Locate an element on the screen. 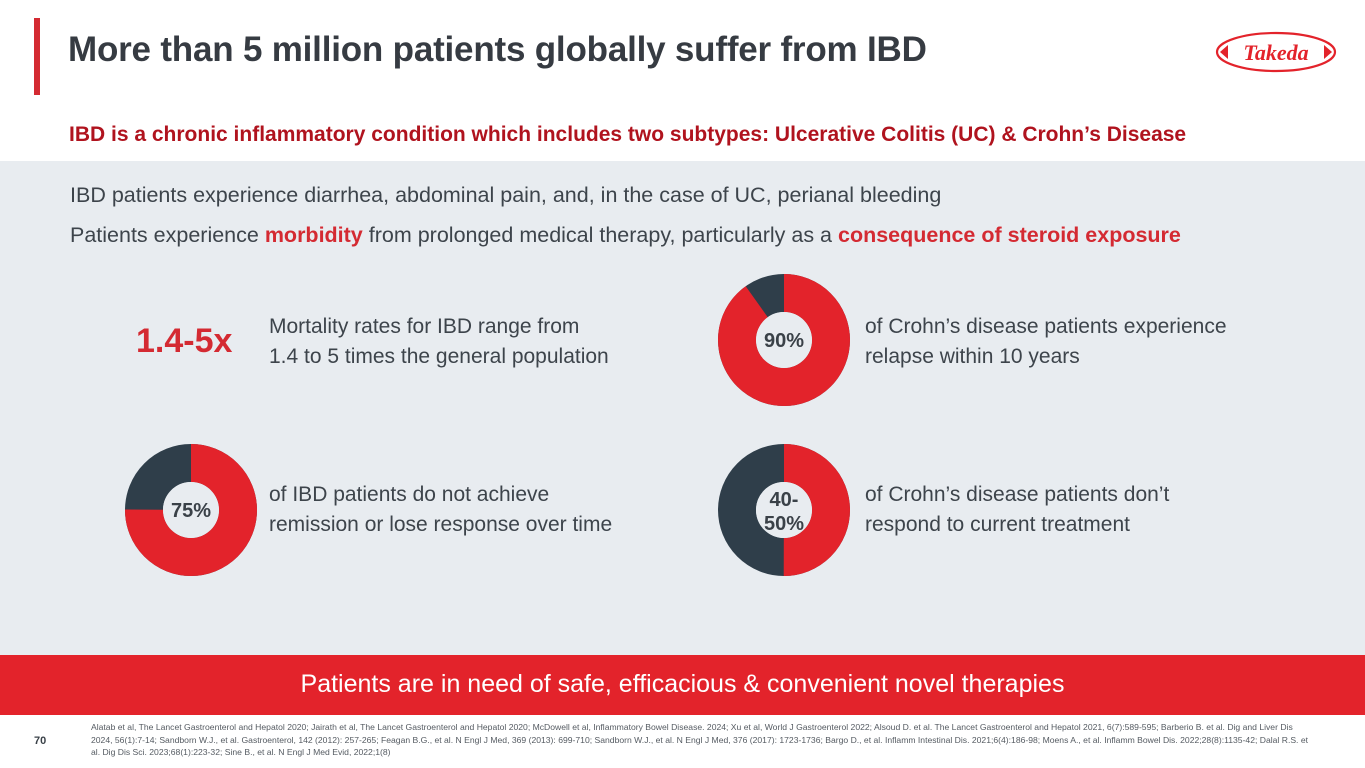 The width and height of the screenshot is (1365, 768). svg-text: Takeda is located at coordinates (1275, 52).